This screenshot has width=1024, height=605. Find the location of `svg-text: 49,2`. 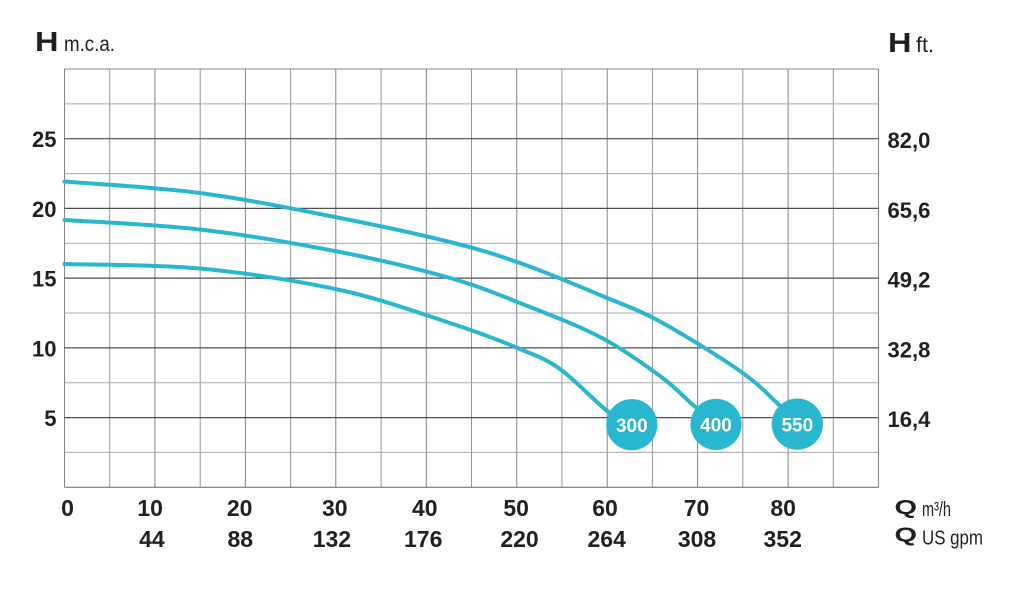

svg-text: 49,2 is located at coordinates (909, 280).